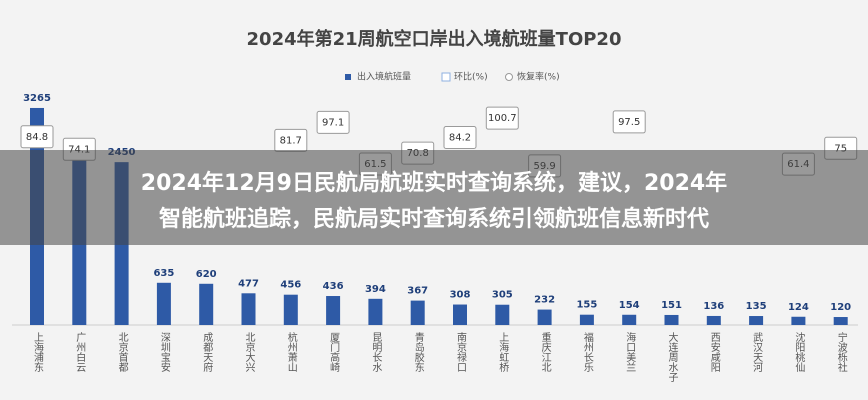 This screenshot has height=400, width=868. Describe the element at coordinates (163, 273) in the screenshot. I see `bar-label: 635` at that location.